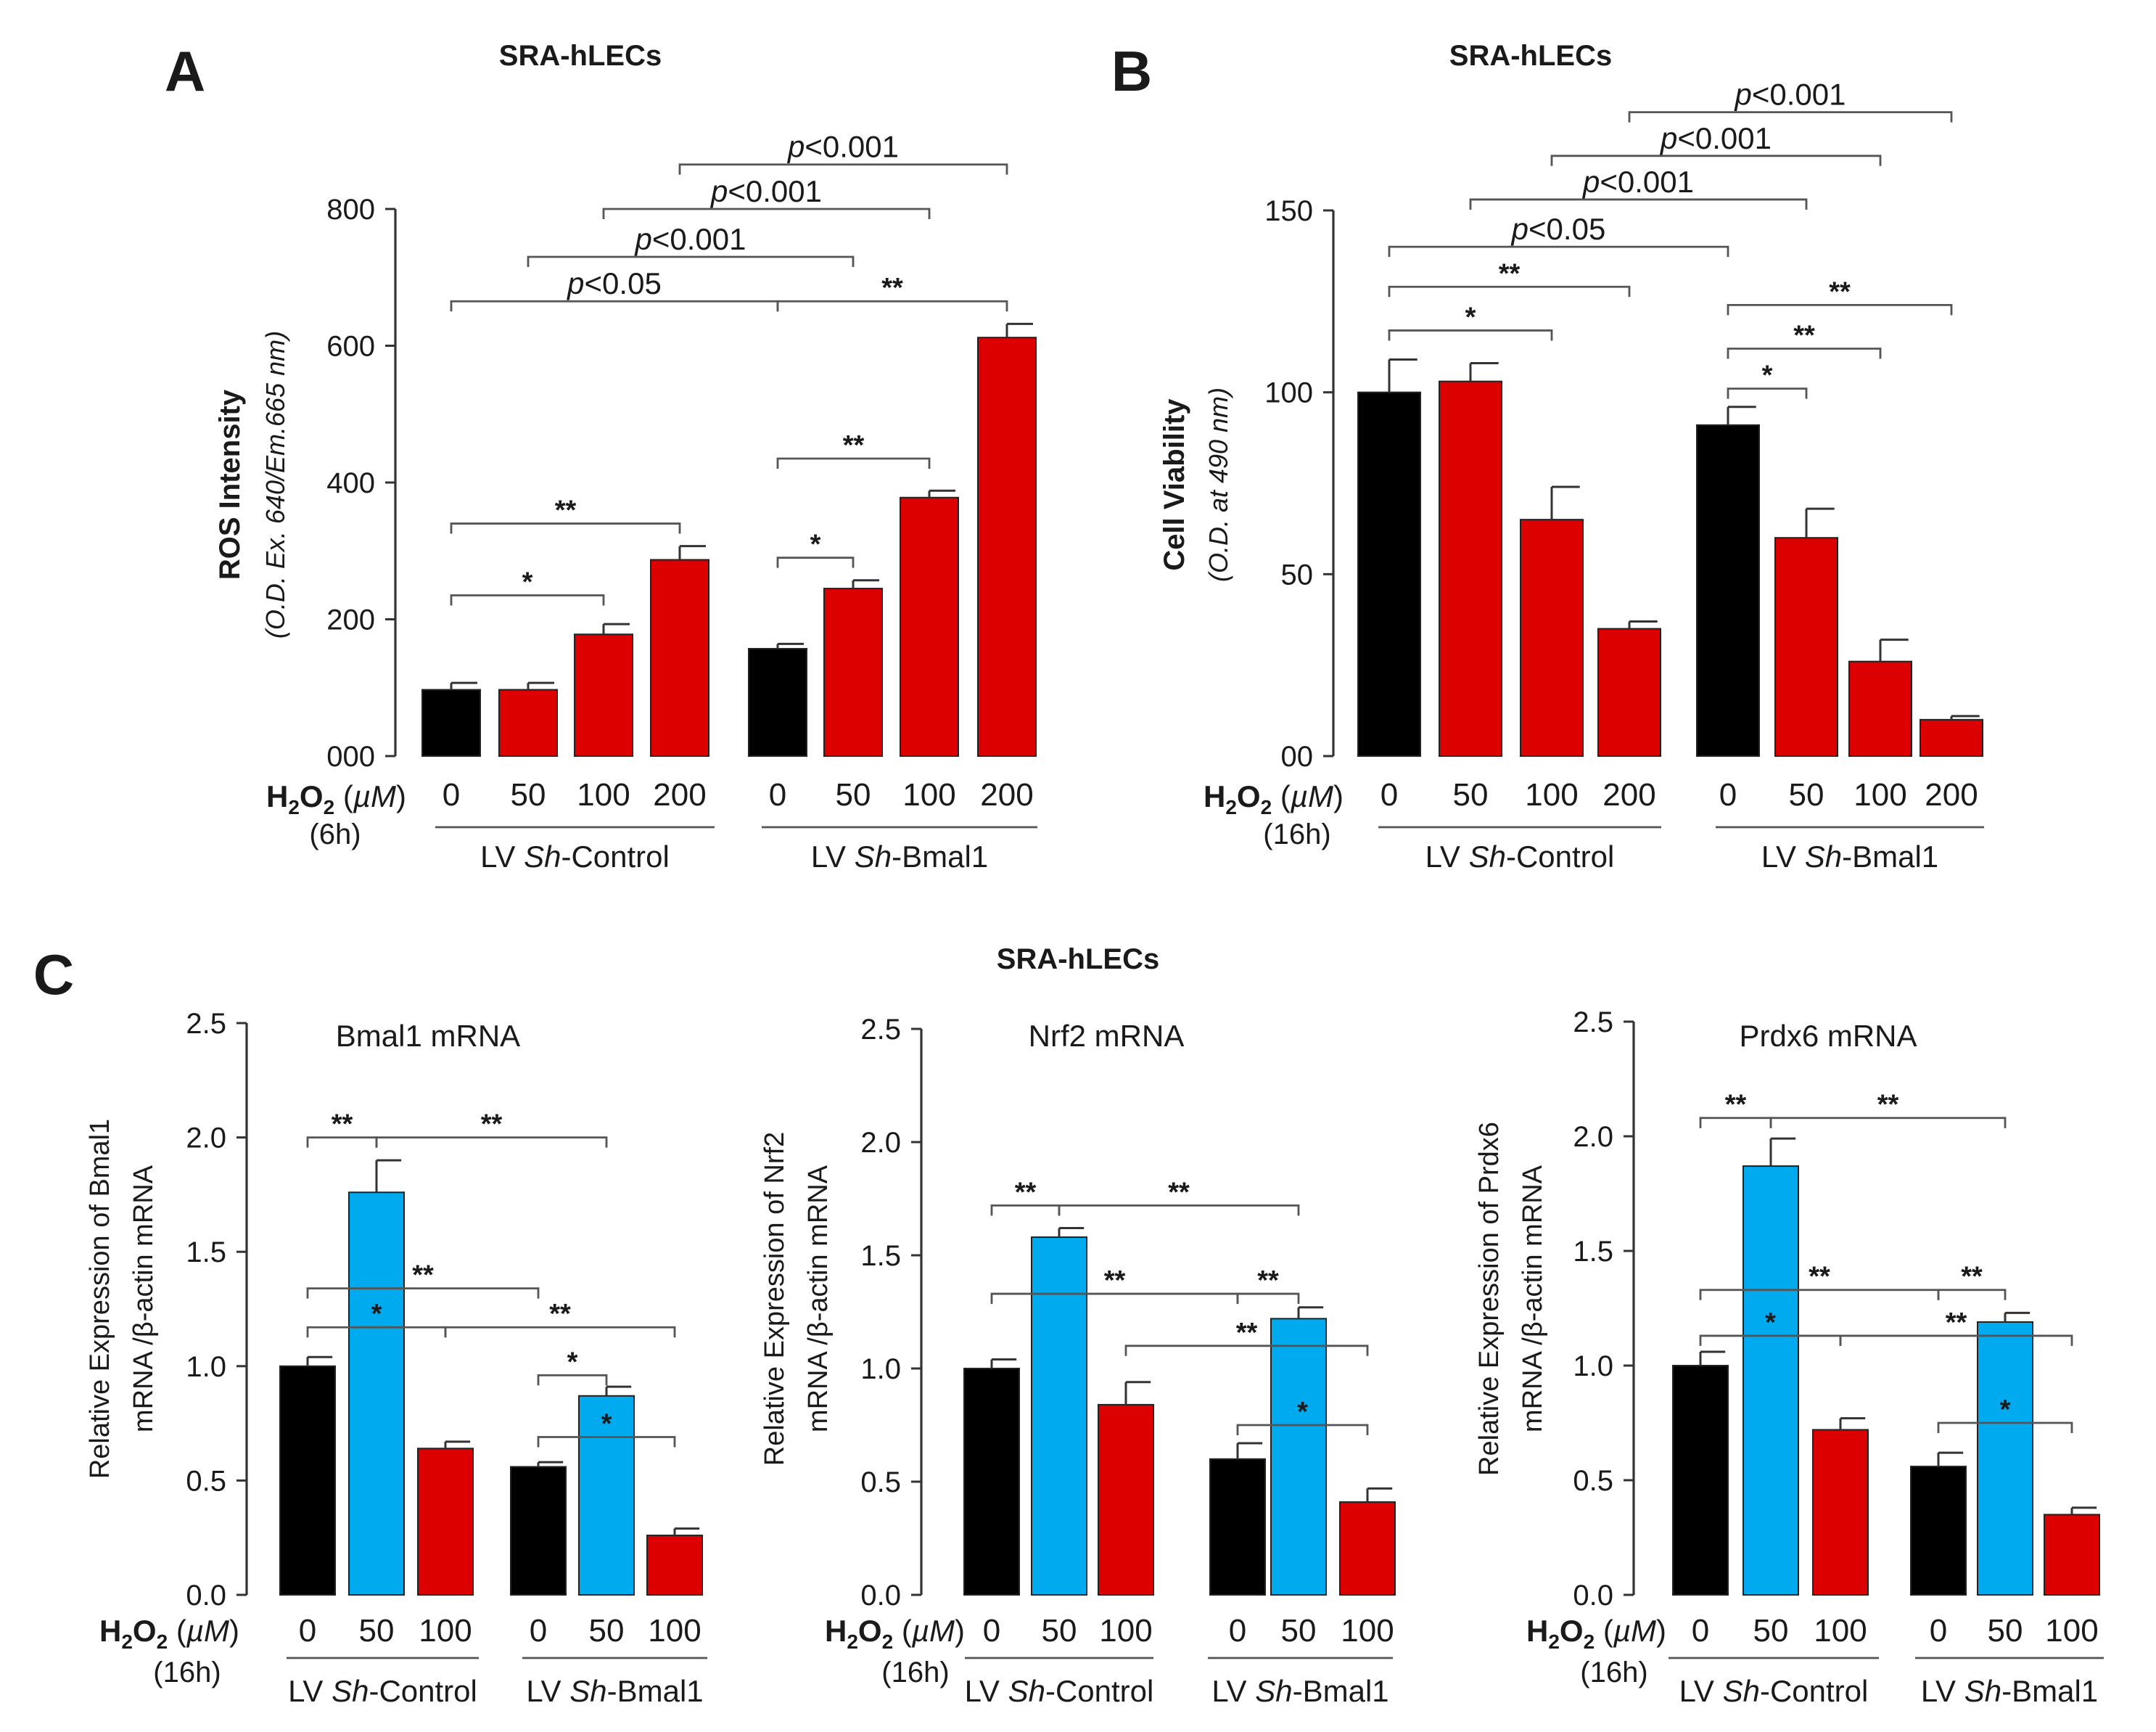 This screenshot has width=2156, height=1732. I want to click on p-value-label-a-4: p<0.05, so click(614, 283).